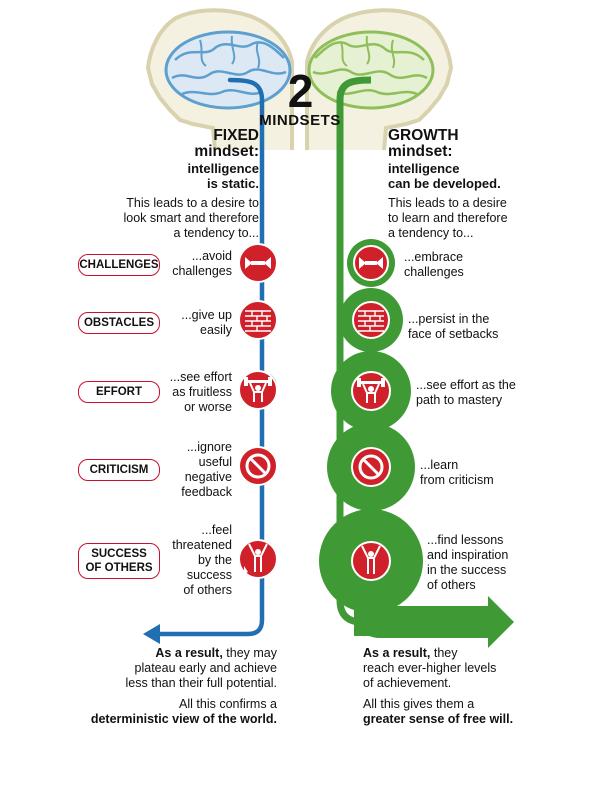 Image resolution: width=599 pixels, height=788 pixels. Describe the element at coordinates (444, 183) in the screenshot. I see `growth-desc-2: can be developed.` at that location.